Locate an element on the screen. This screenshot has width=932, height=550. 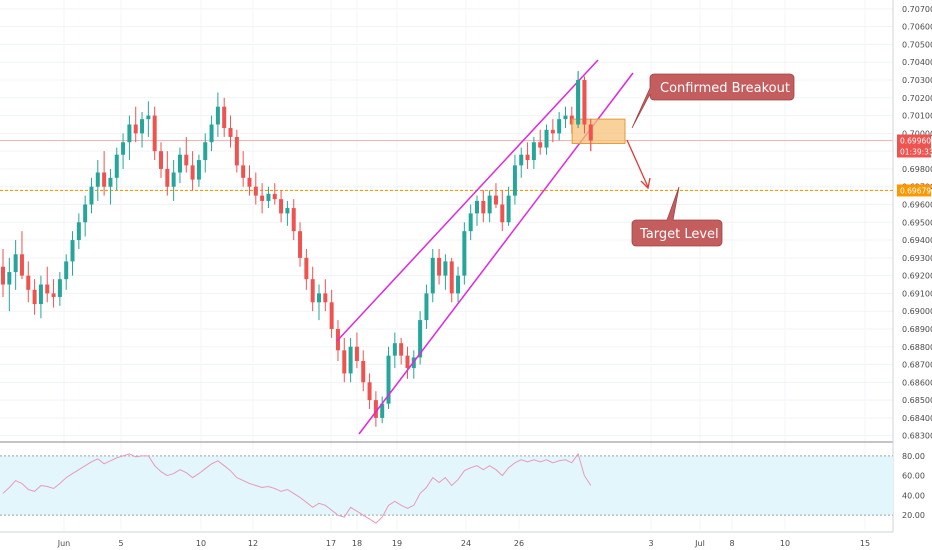
date-label: 10 is located at coordinates (785, 543).